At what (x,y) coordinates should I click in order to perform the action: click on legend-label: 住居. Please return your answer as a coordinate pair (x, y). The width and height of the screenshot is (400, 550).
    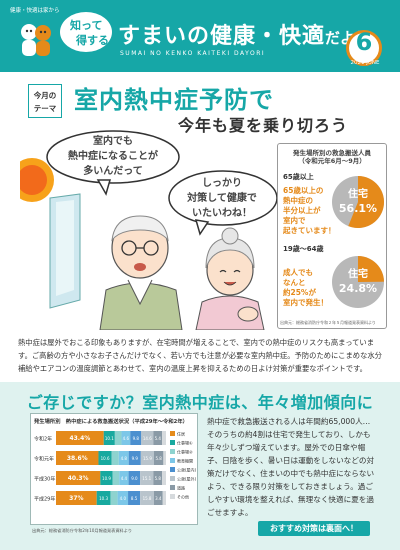
    Looking at the image, I should click on (181, 434).